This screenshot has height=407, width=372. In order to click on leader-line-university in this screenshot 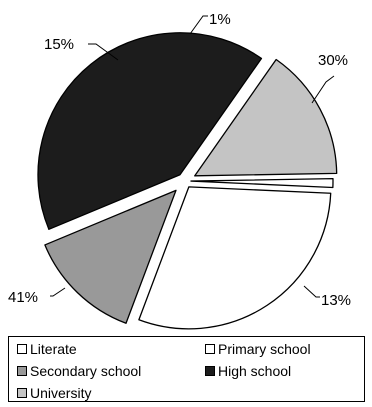, I will do `click(103, 52)`.